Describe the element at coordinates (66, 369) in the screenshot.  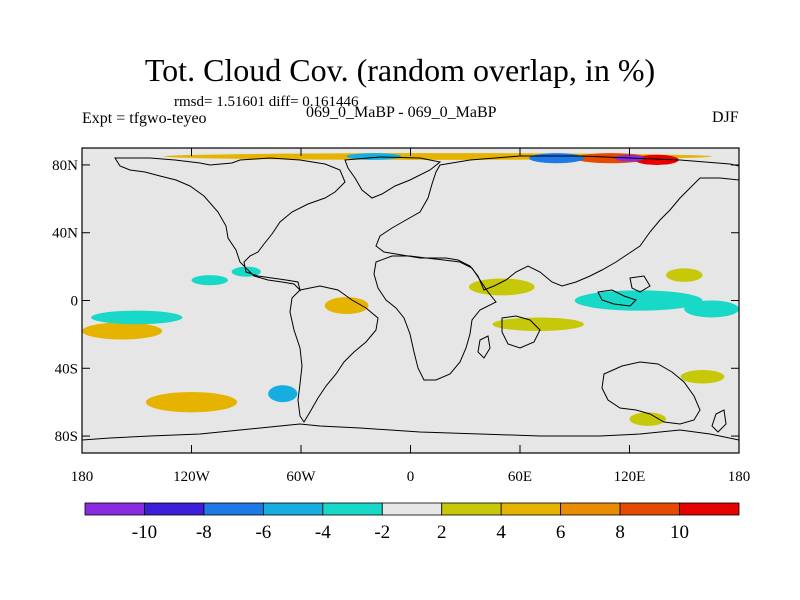
I see `lat-tick-label: 40S` at that location.